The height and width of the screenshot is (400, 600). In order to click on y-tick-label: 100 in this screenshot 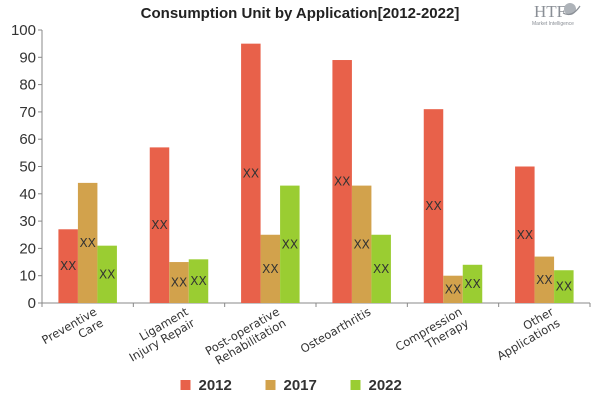, I will do `click(23, 30)`.